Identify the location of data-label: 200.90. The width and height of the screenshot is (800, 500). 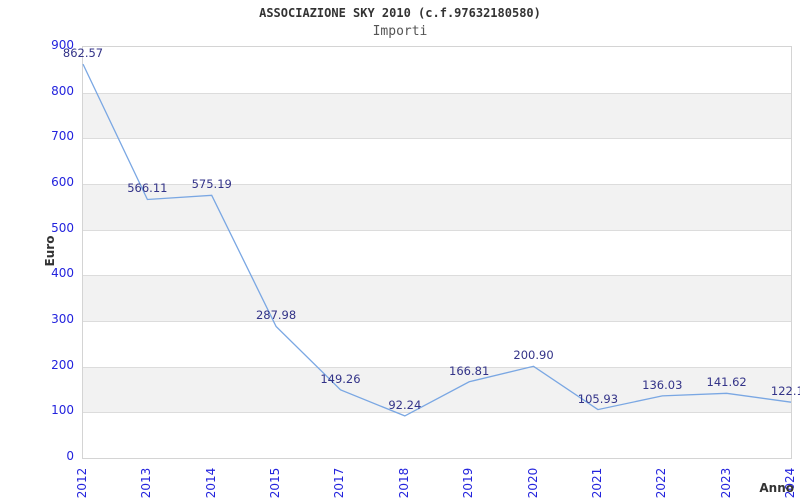
(533, 355).